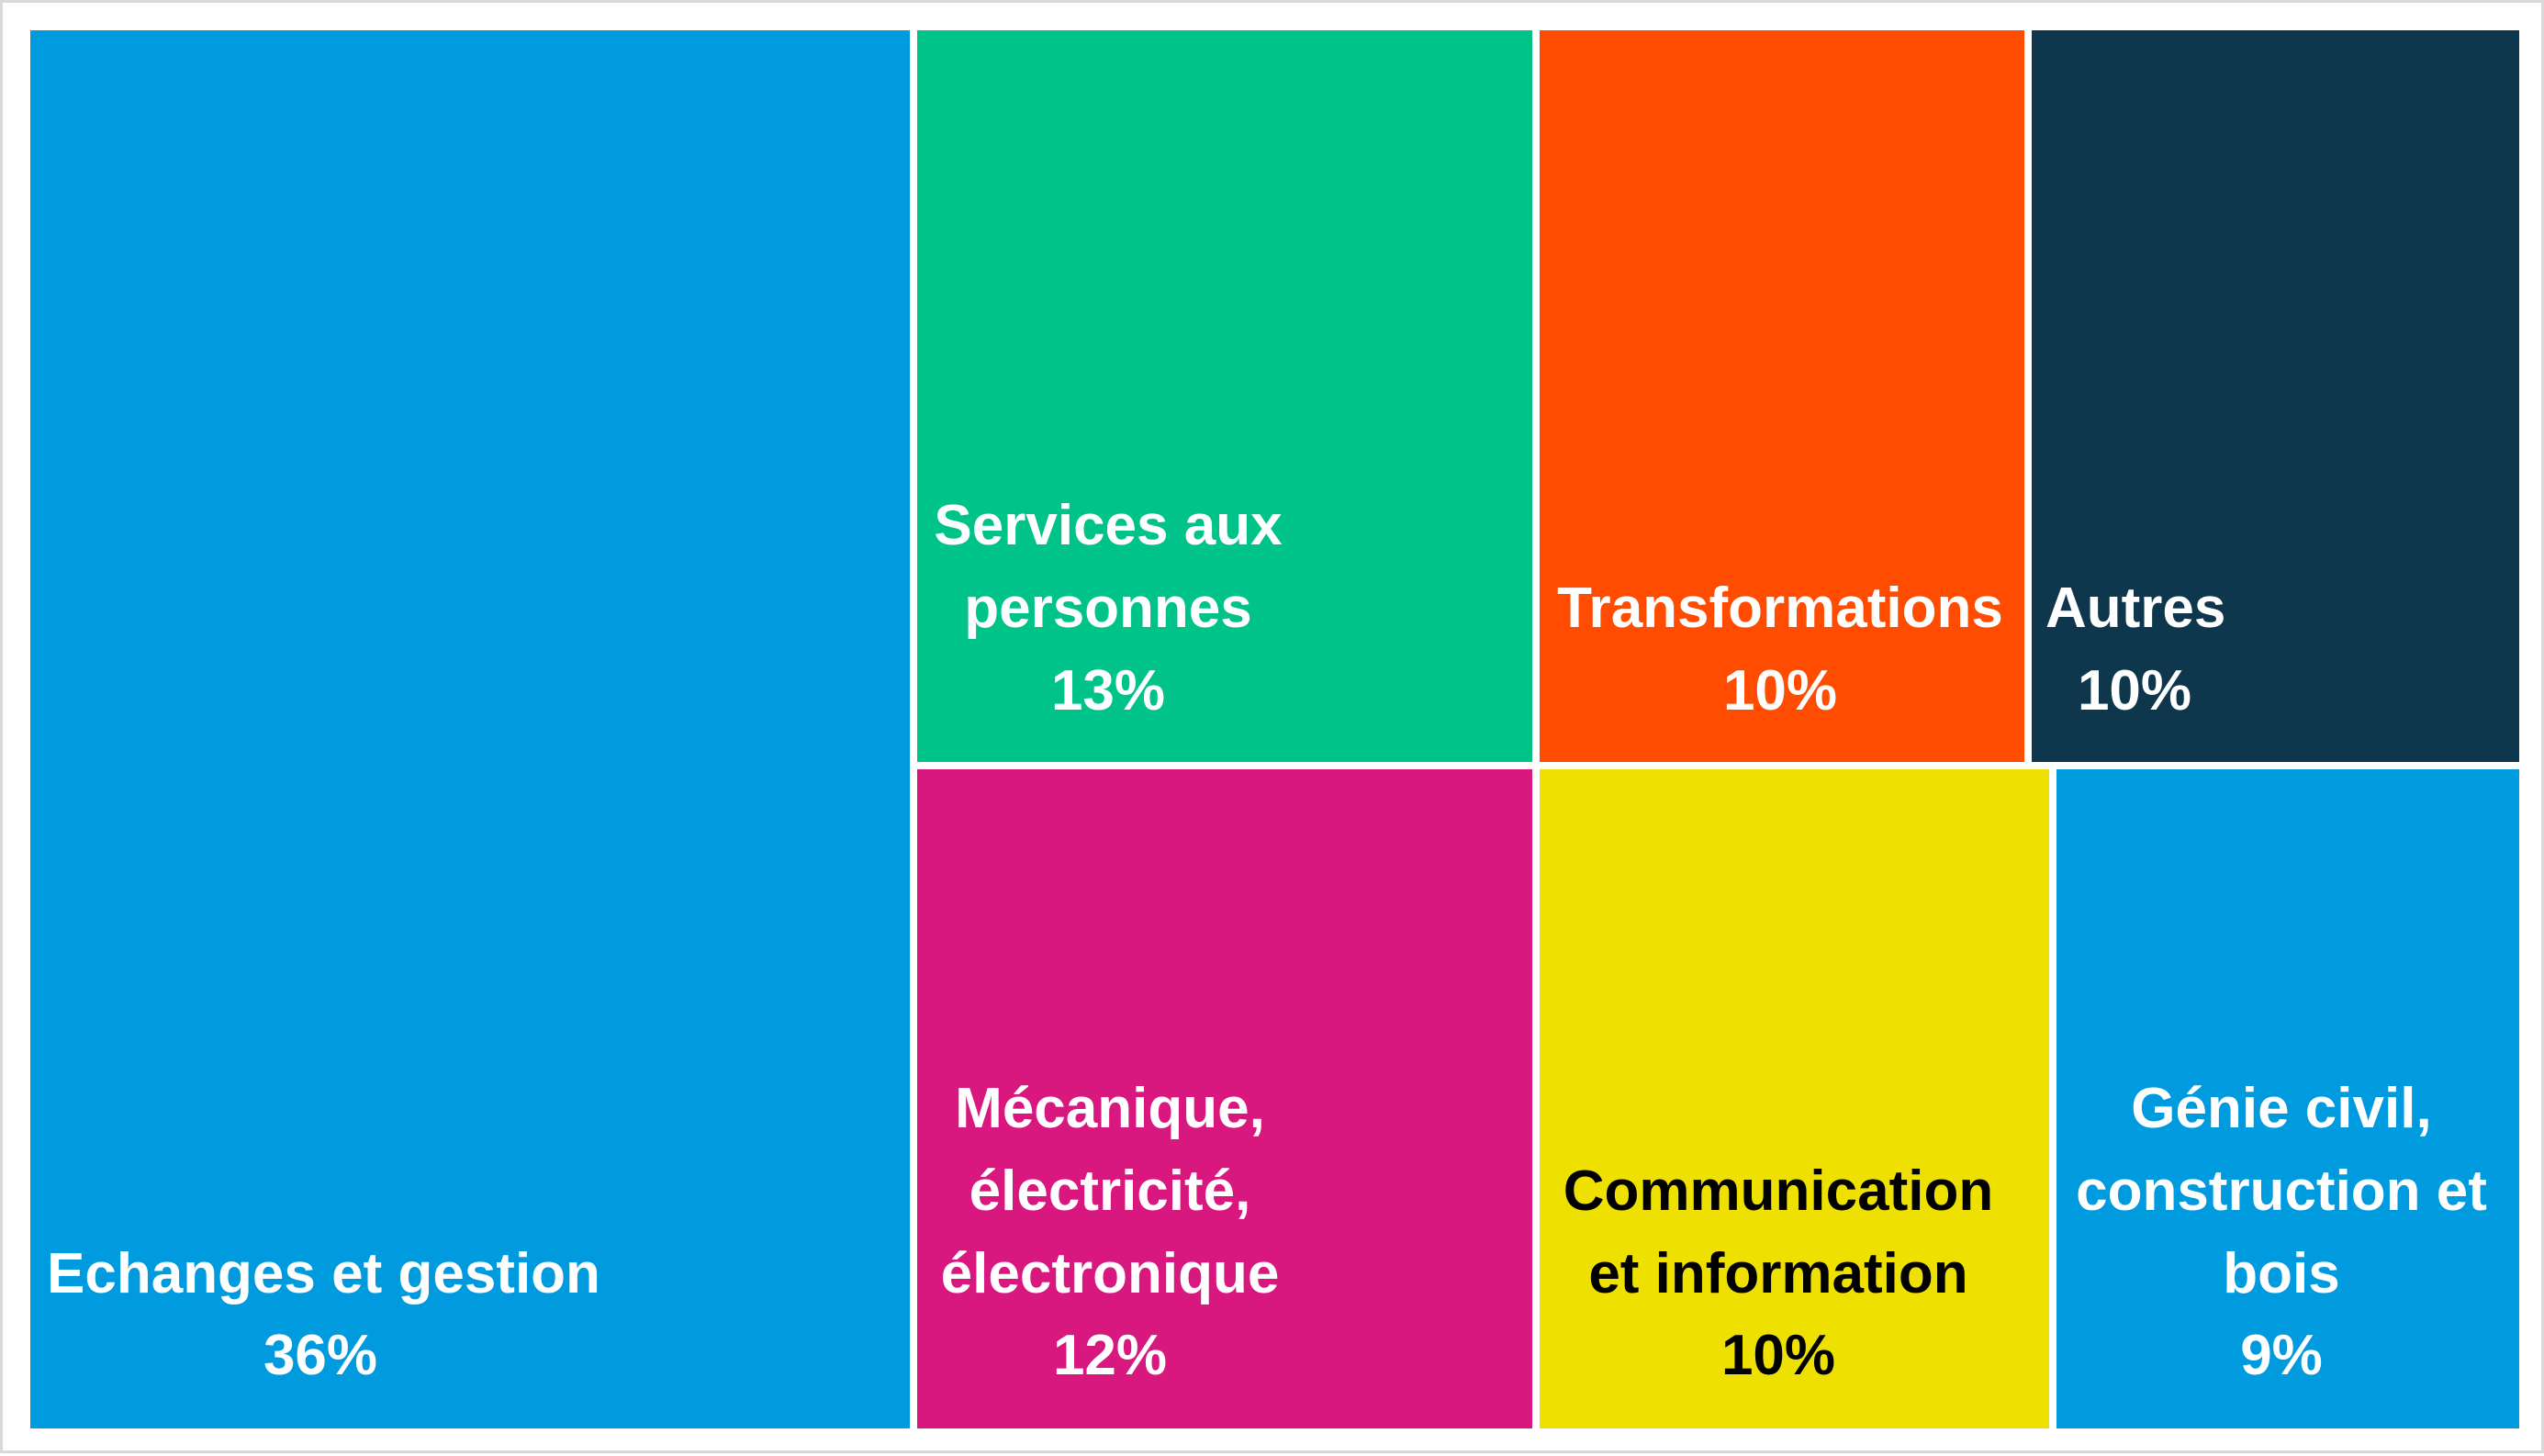  What do you see at coordinates (1110, 1191) in the screenshot?
I see `tile-name-label: électricité,` at bounding box center [1110, 1191].